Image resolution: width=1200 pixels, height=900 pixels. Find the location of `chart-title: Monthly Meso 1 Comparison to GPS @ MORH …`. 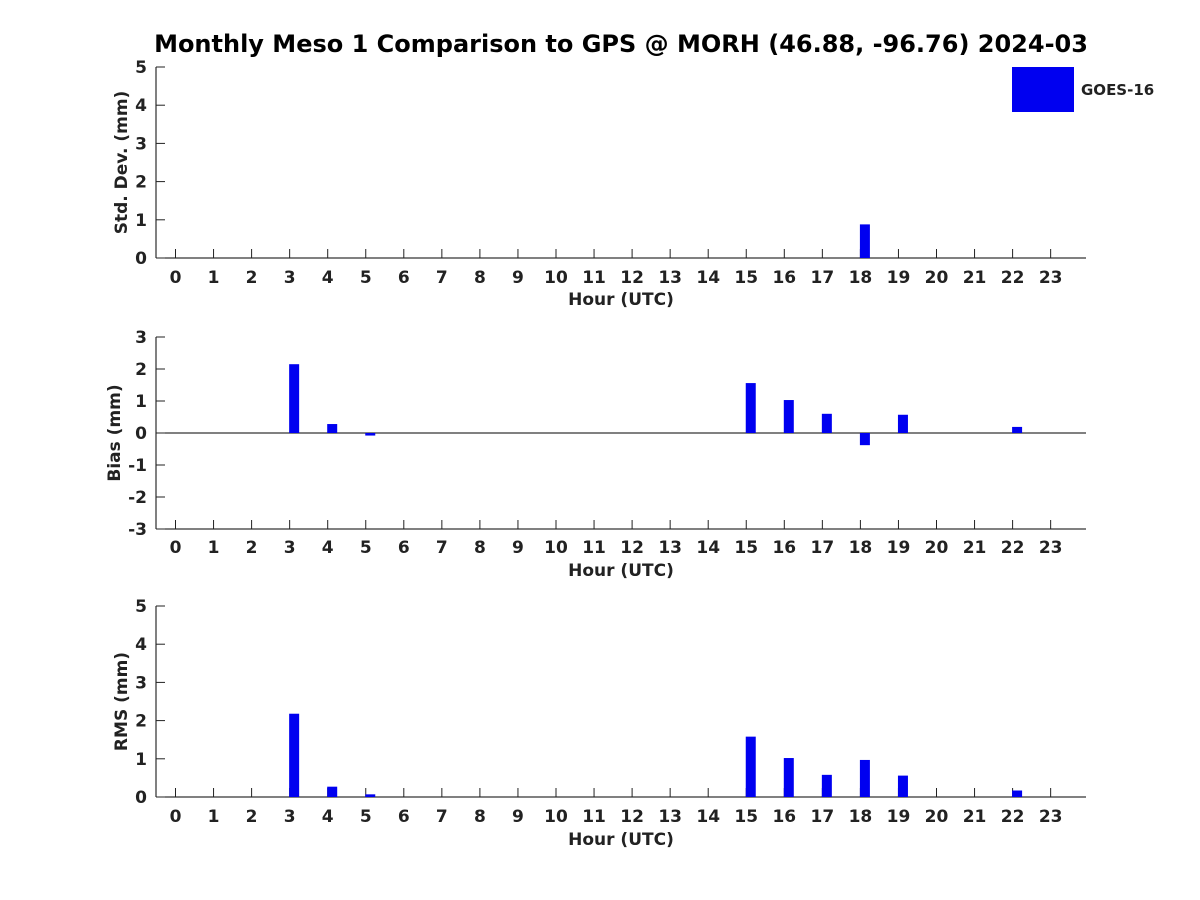

chart-title: Monthly Meso 1 Comparison to GPS @ MORH … is located at coordinates (621, 44).